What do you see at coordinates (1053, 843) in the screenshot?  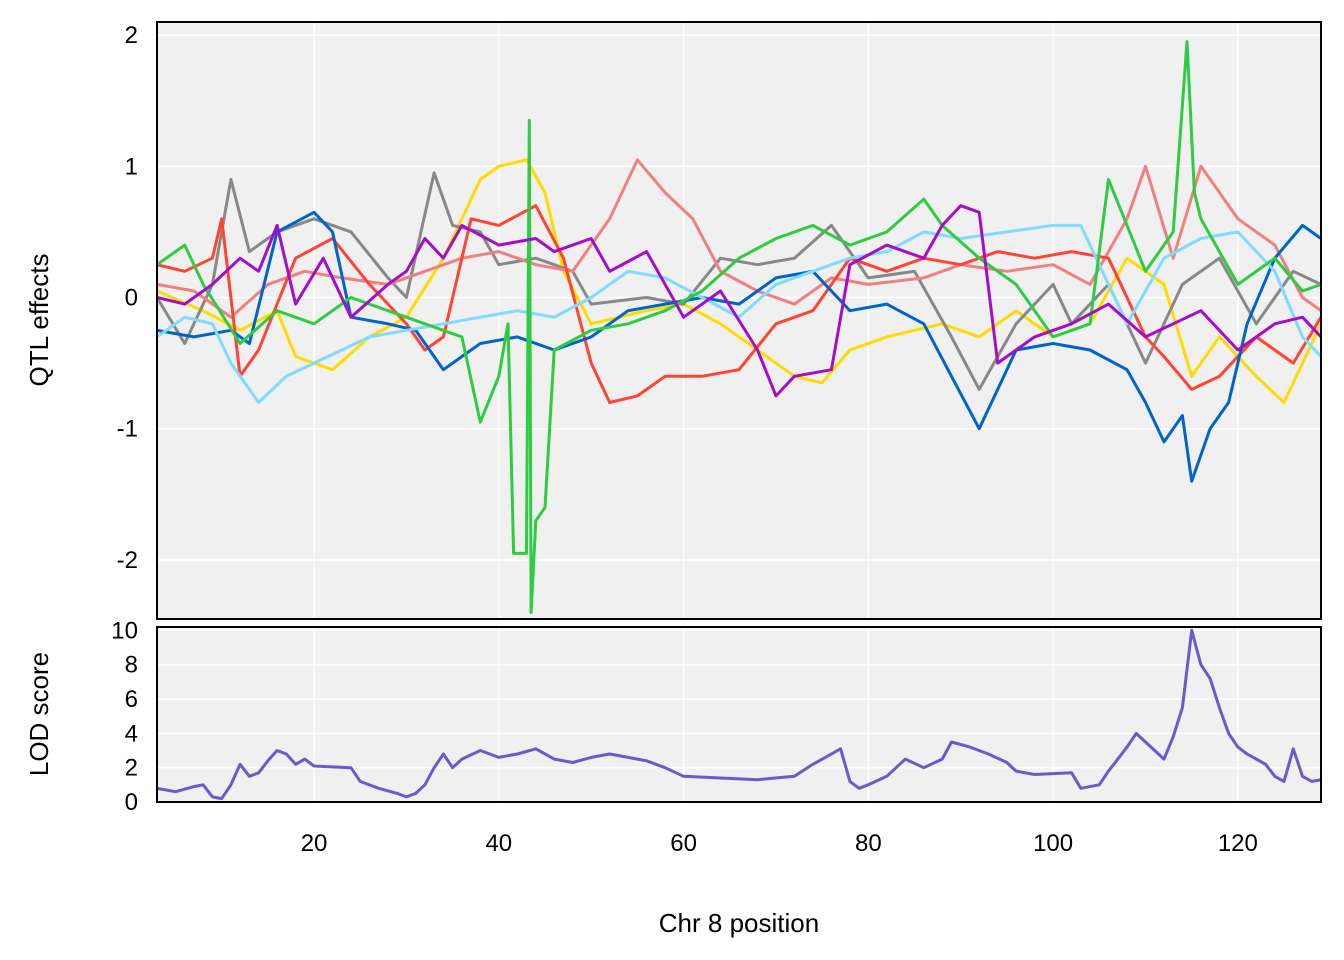 I see `x-tick-label: 100` at bounding box center [1053, 843].